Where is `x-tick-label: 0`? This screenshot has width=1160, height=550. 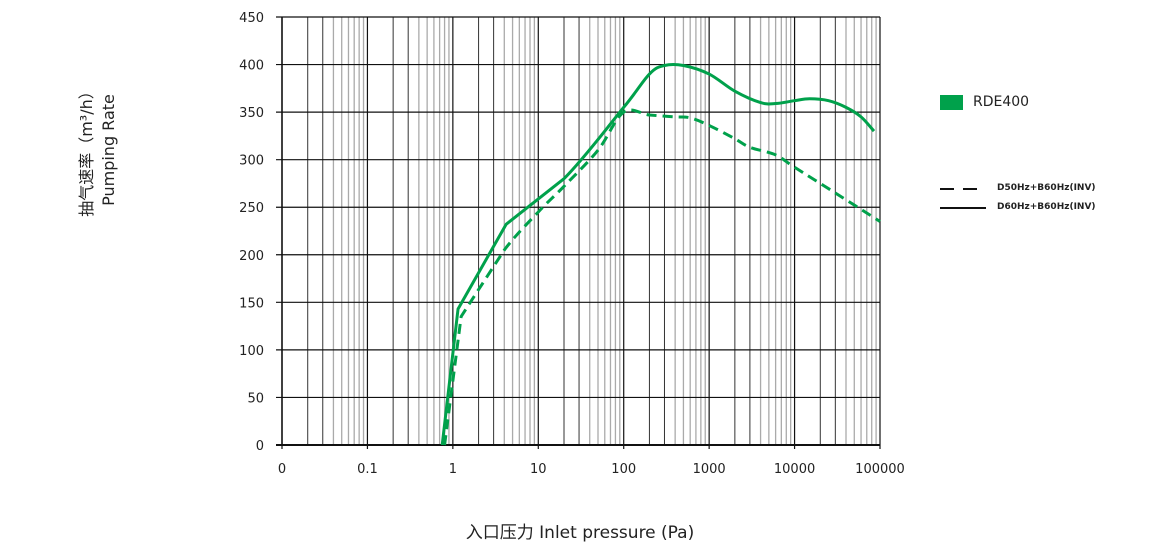 x-tick-label: 0 is located at coordinates (282, 469).